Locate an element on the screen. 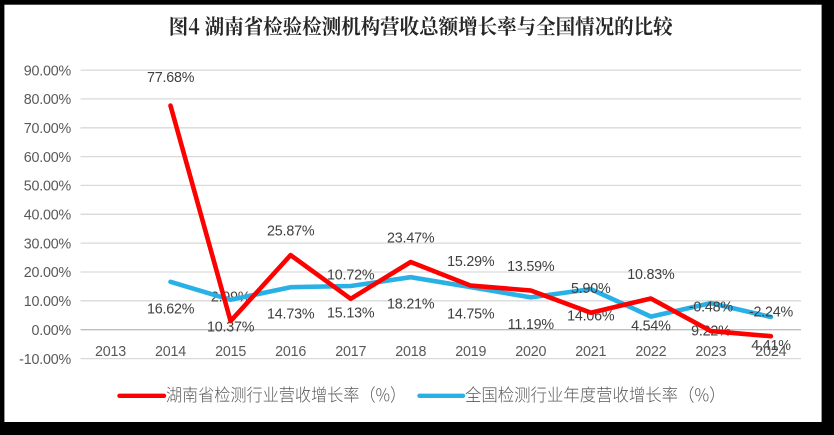 Image resolution: width=834 pixels, height=435 pixels. svg-text: -0.48% is located at coordinates (711, 308).